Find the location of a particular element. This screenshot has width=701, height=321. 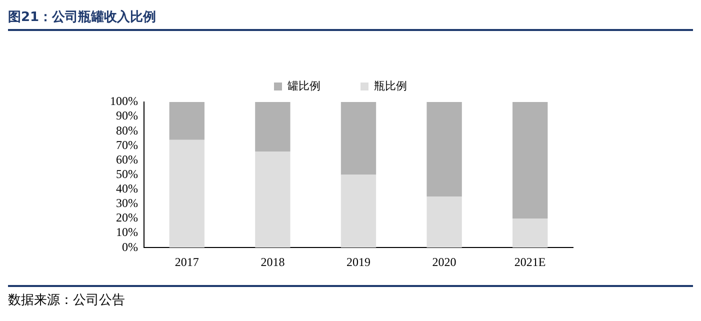

y-tick-label: 90% is located at coordinates (127, 115).